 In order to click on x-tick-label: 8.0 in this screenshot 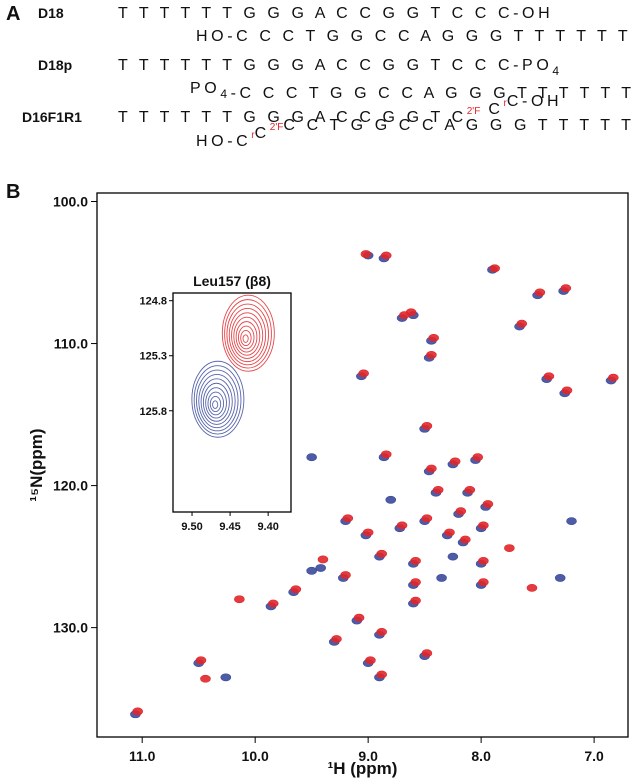, I will do `click(481, 756)`.